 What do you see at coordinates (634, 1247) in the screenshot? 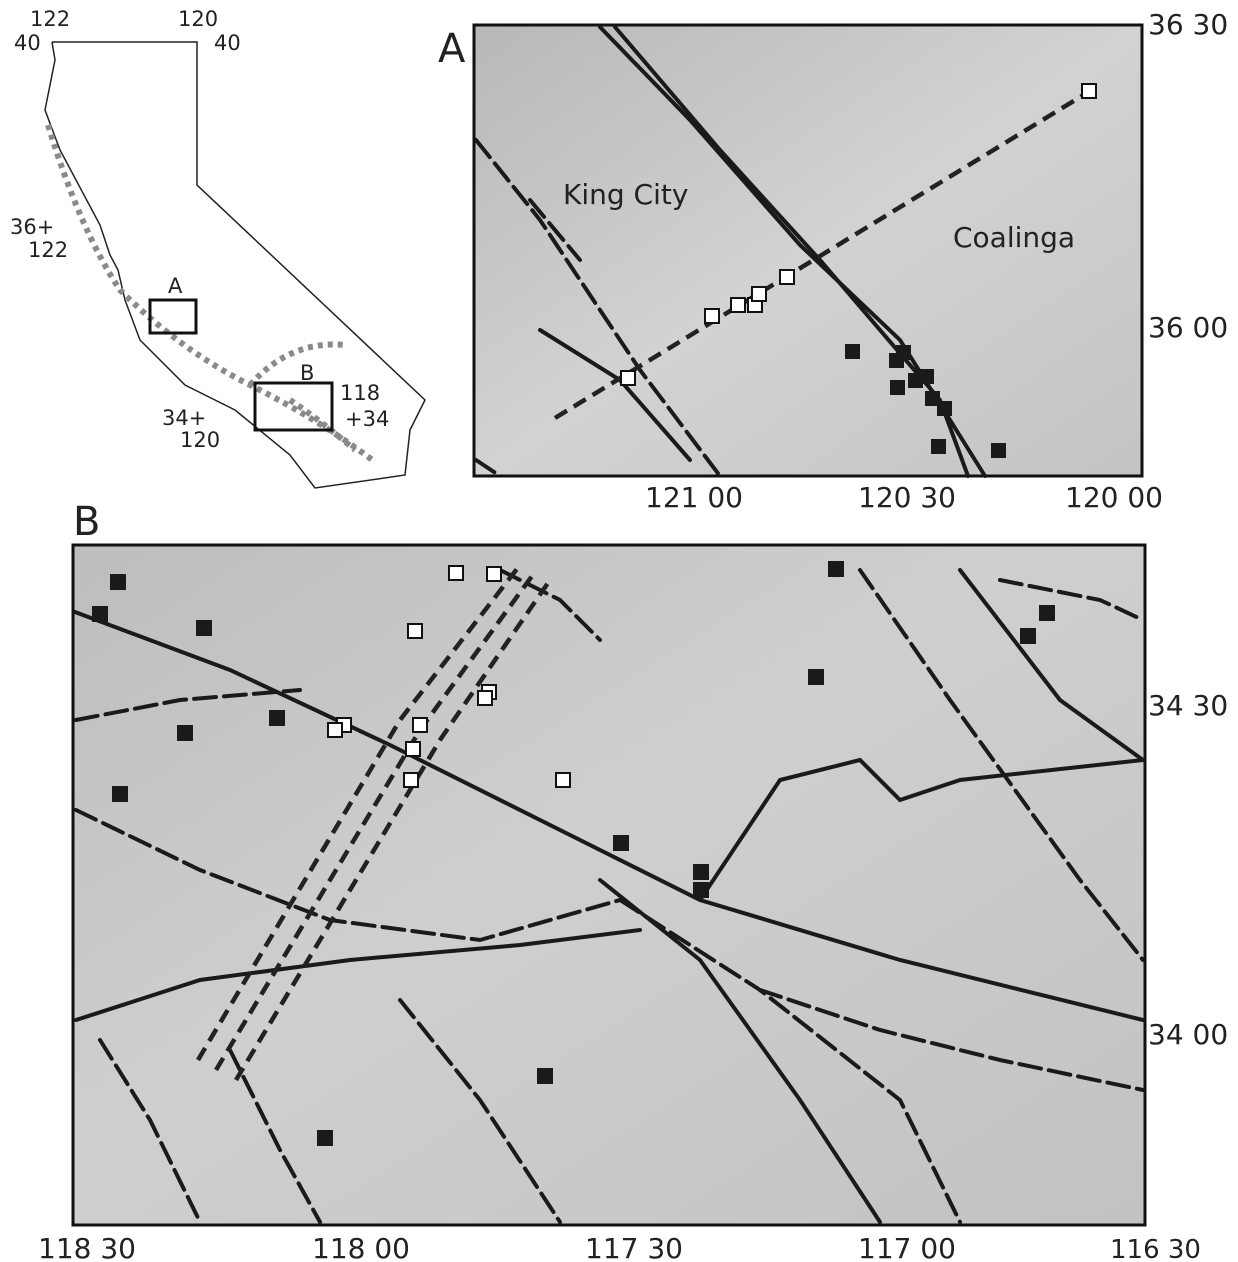
I see `label: 117 30` at bounding box center [634, 1247].